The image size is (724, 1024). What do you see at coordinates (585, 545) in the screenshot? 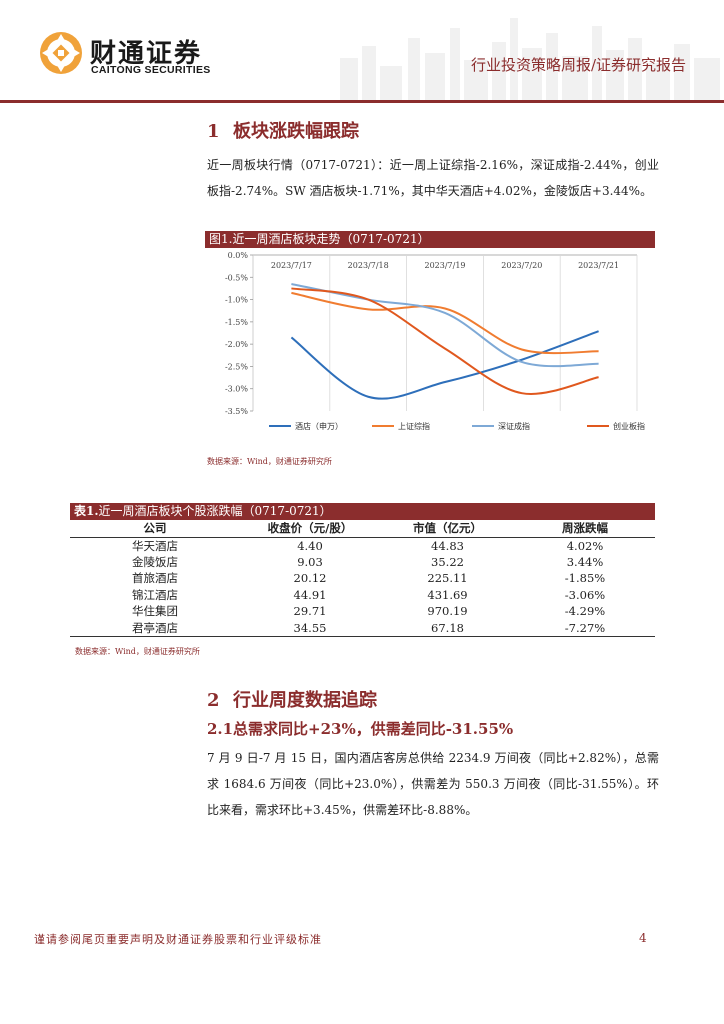
I see `cell-change: 4.02%` at bounding box center [585, 545].